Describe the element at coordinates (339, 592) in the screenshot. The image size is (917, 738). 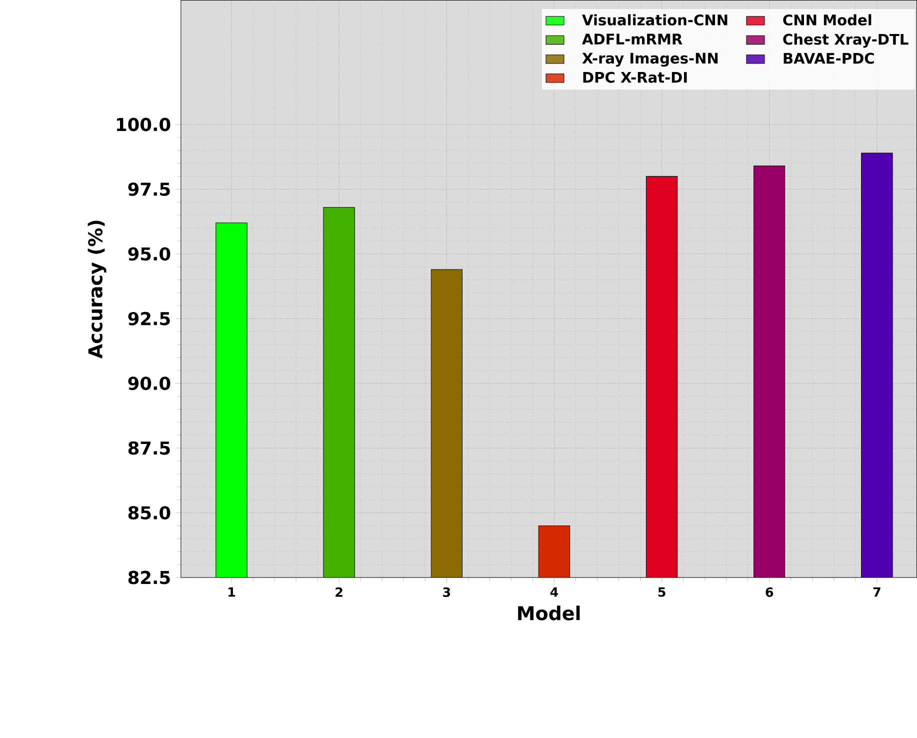
I see `x-tick-label: 2` at that location.